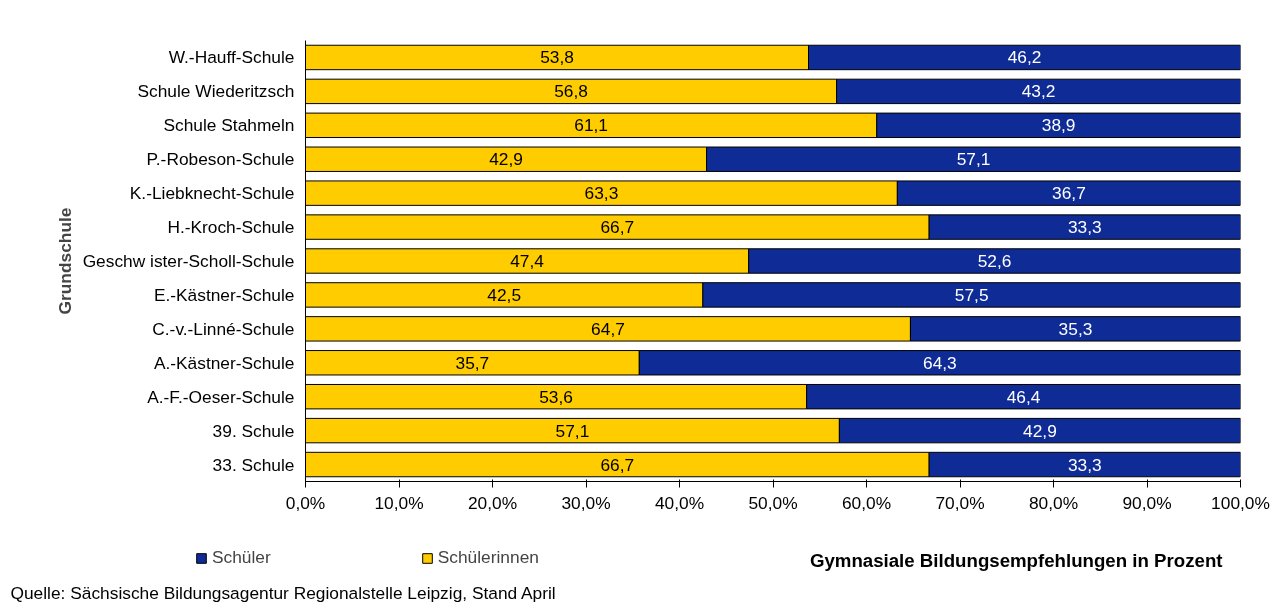  I want to click on y-tick-label: A.-Kästner-Schule, so click(224, 362).